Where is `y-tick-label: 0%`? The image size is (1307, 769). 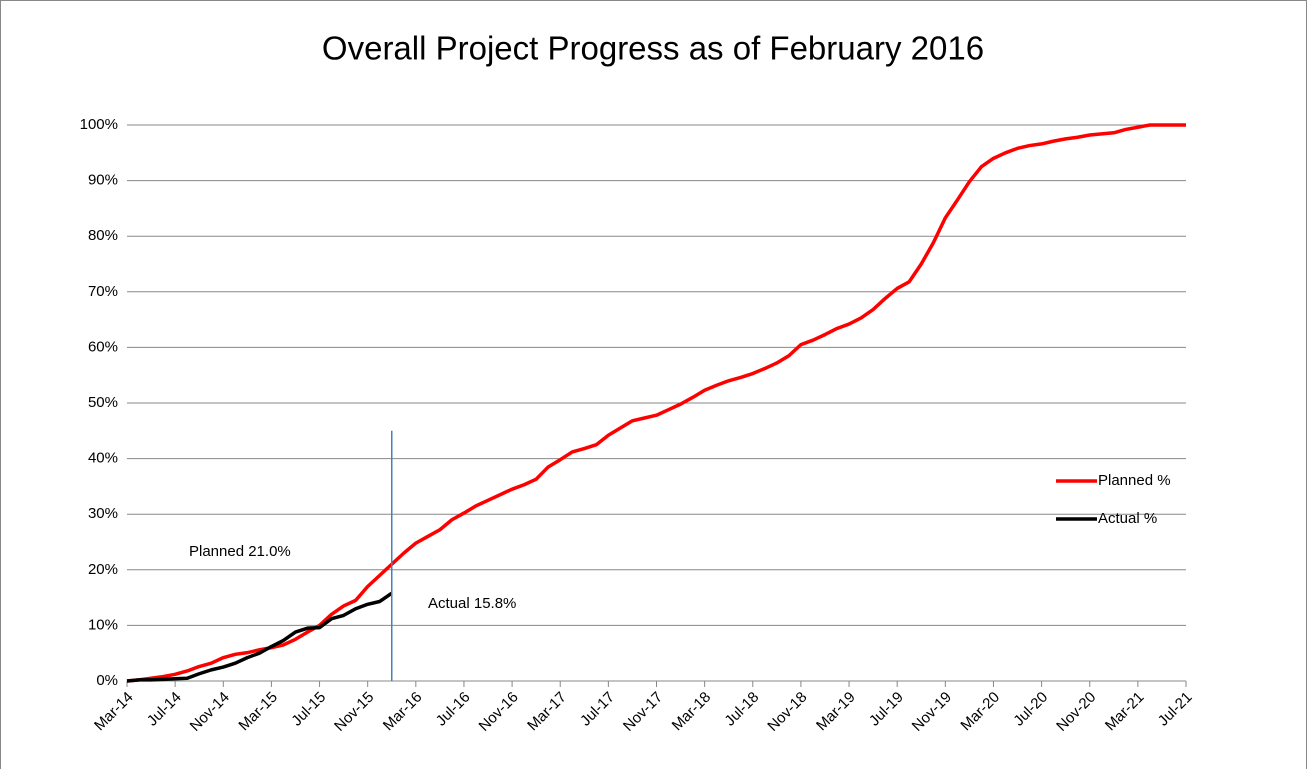
y-tick-label: 0% is located at coordinates (107, 680).